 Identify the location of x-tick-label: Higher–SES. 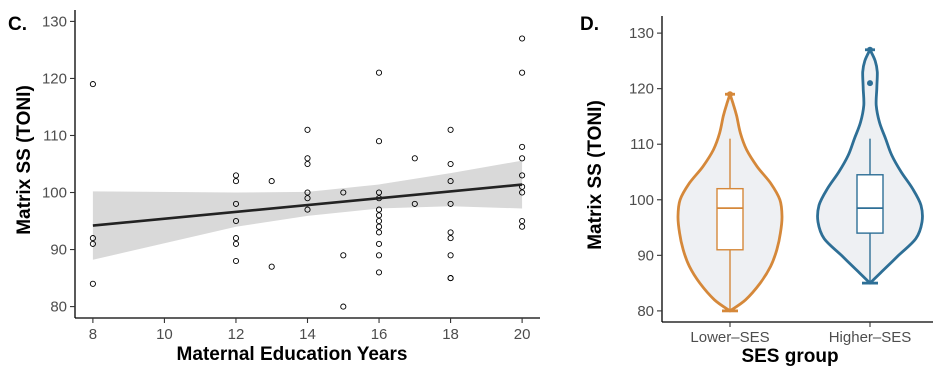
(870, 337).